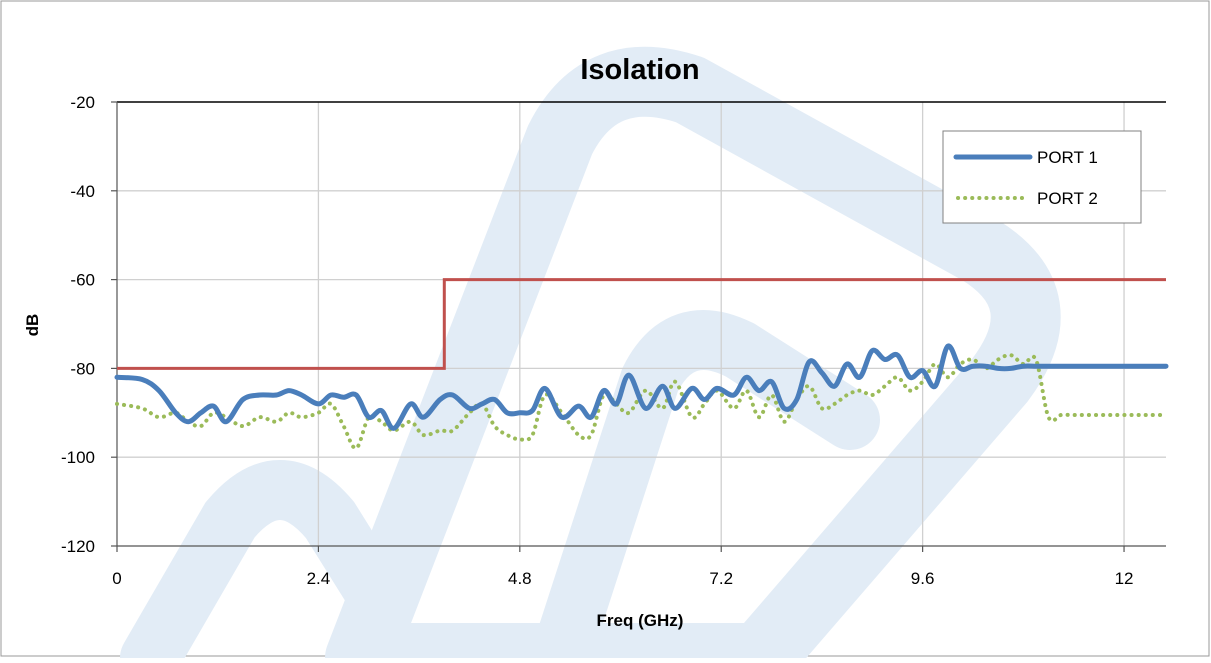  What do you see at coordinates (82, 368) in the screenshot?
I see `y-tick-label: -80` at bounding box center [82, 368].